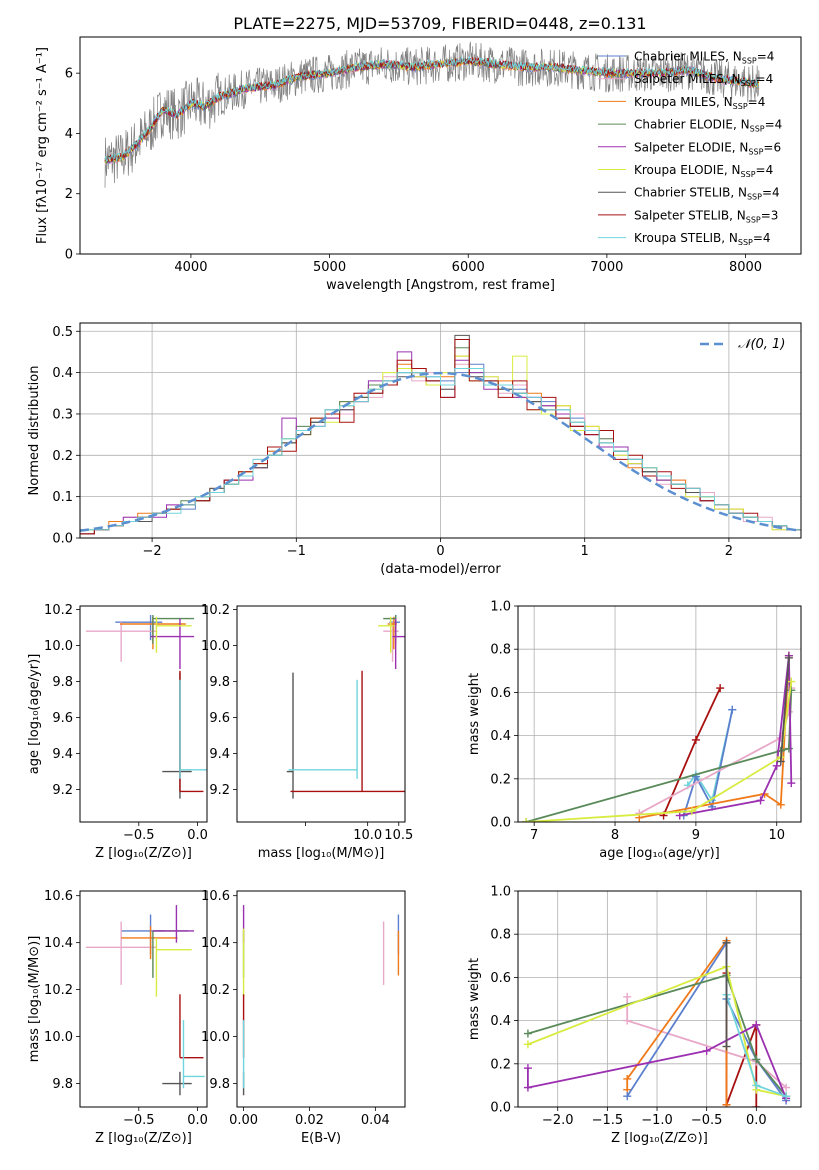  What do you see at coordinates (34, 999) in the screenshot?
I see `y-axis-label: mass [log₁₀(M/M⊙)]` at bounding box center [34, 999].